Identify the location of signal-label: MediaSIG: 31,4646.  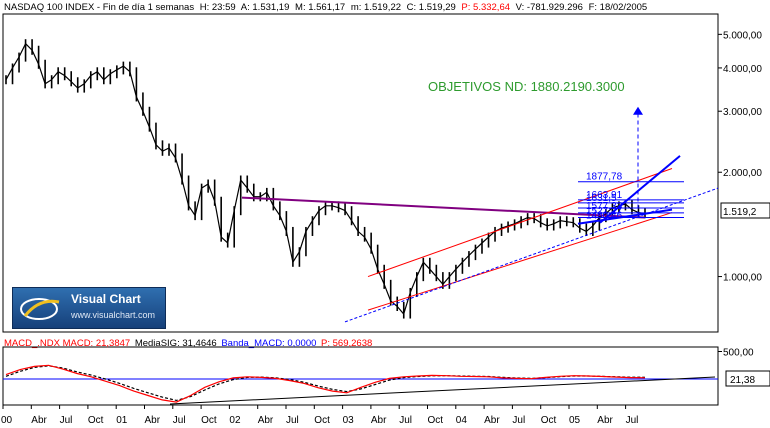
(175, 343).